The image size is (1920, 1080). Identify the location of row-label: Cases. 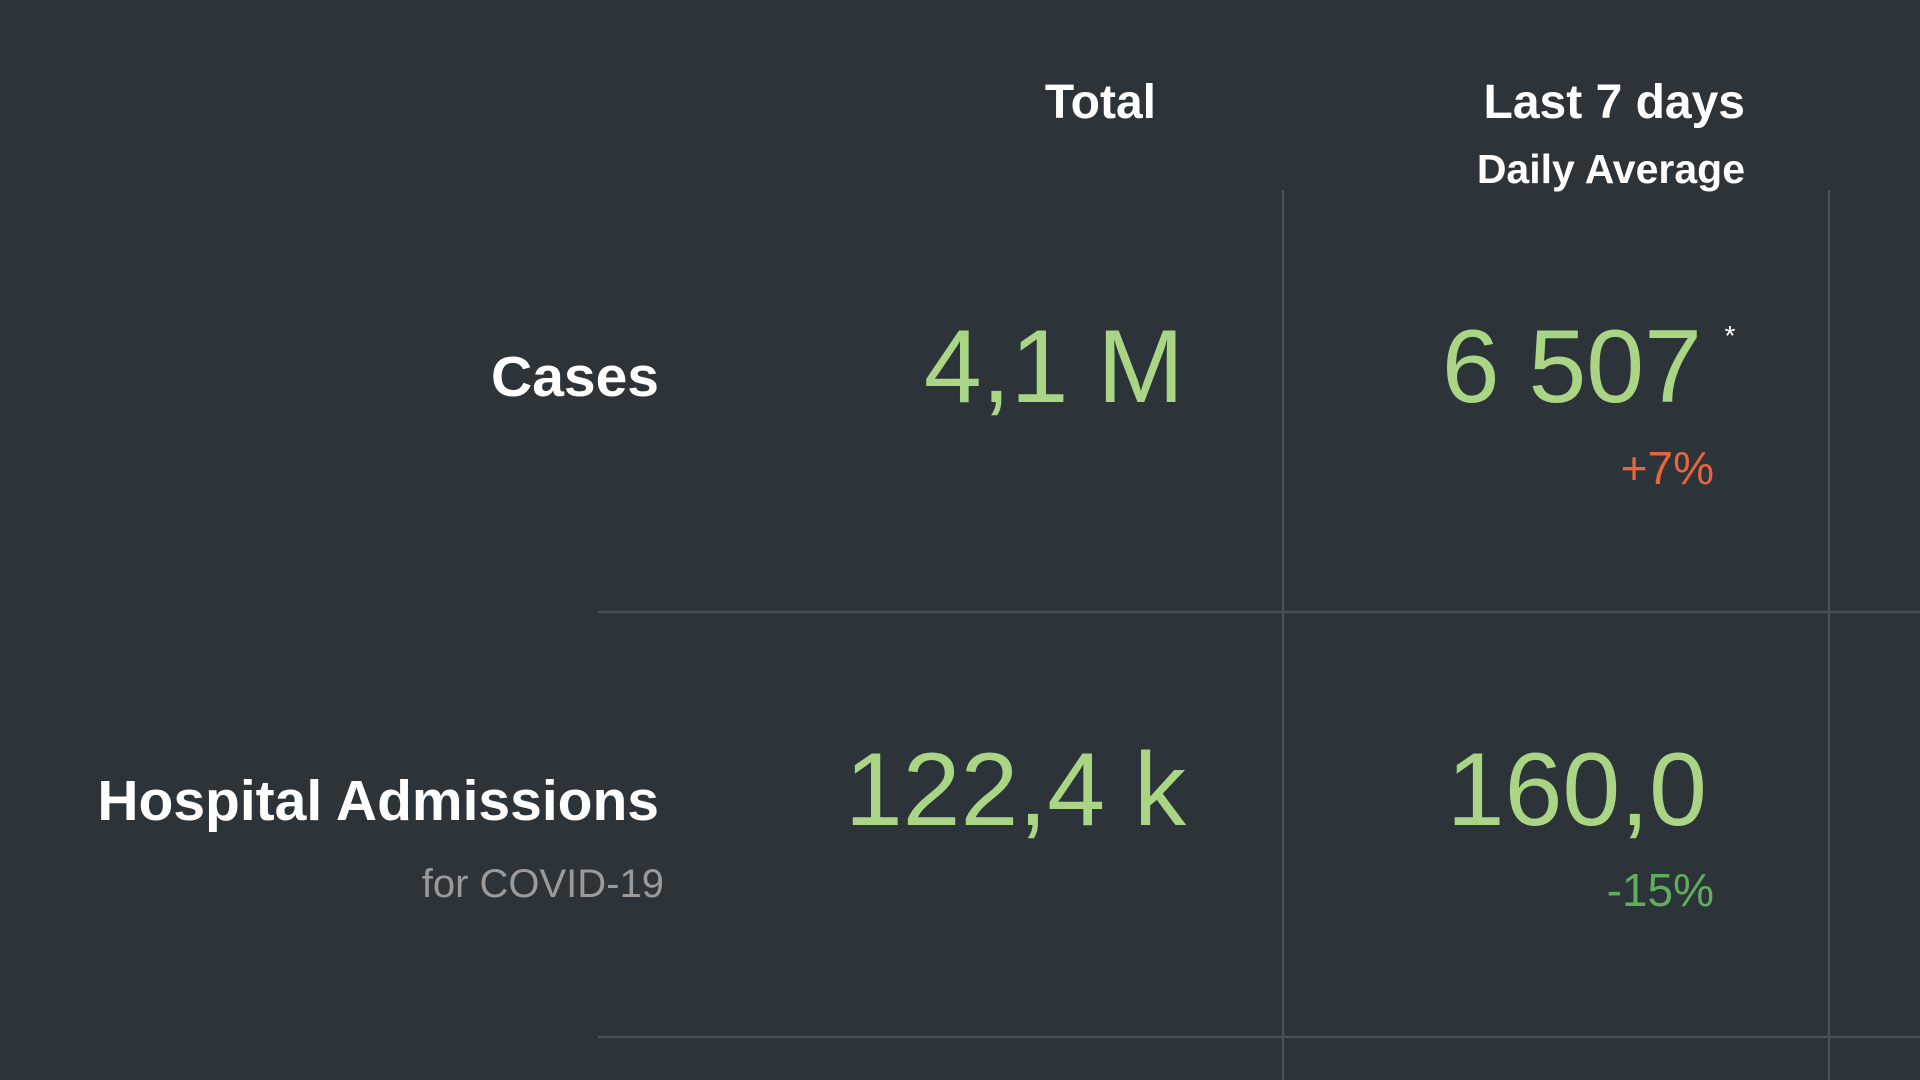
(575, 377).